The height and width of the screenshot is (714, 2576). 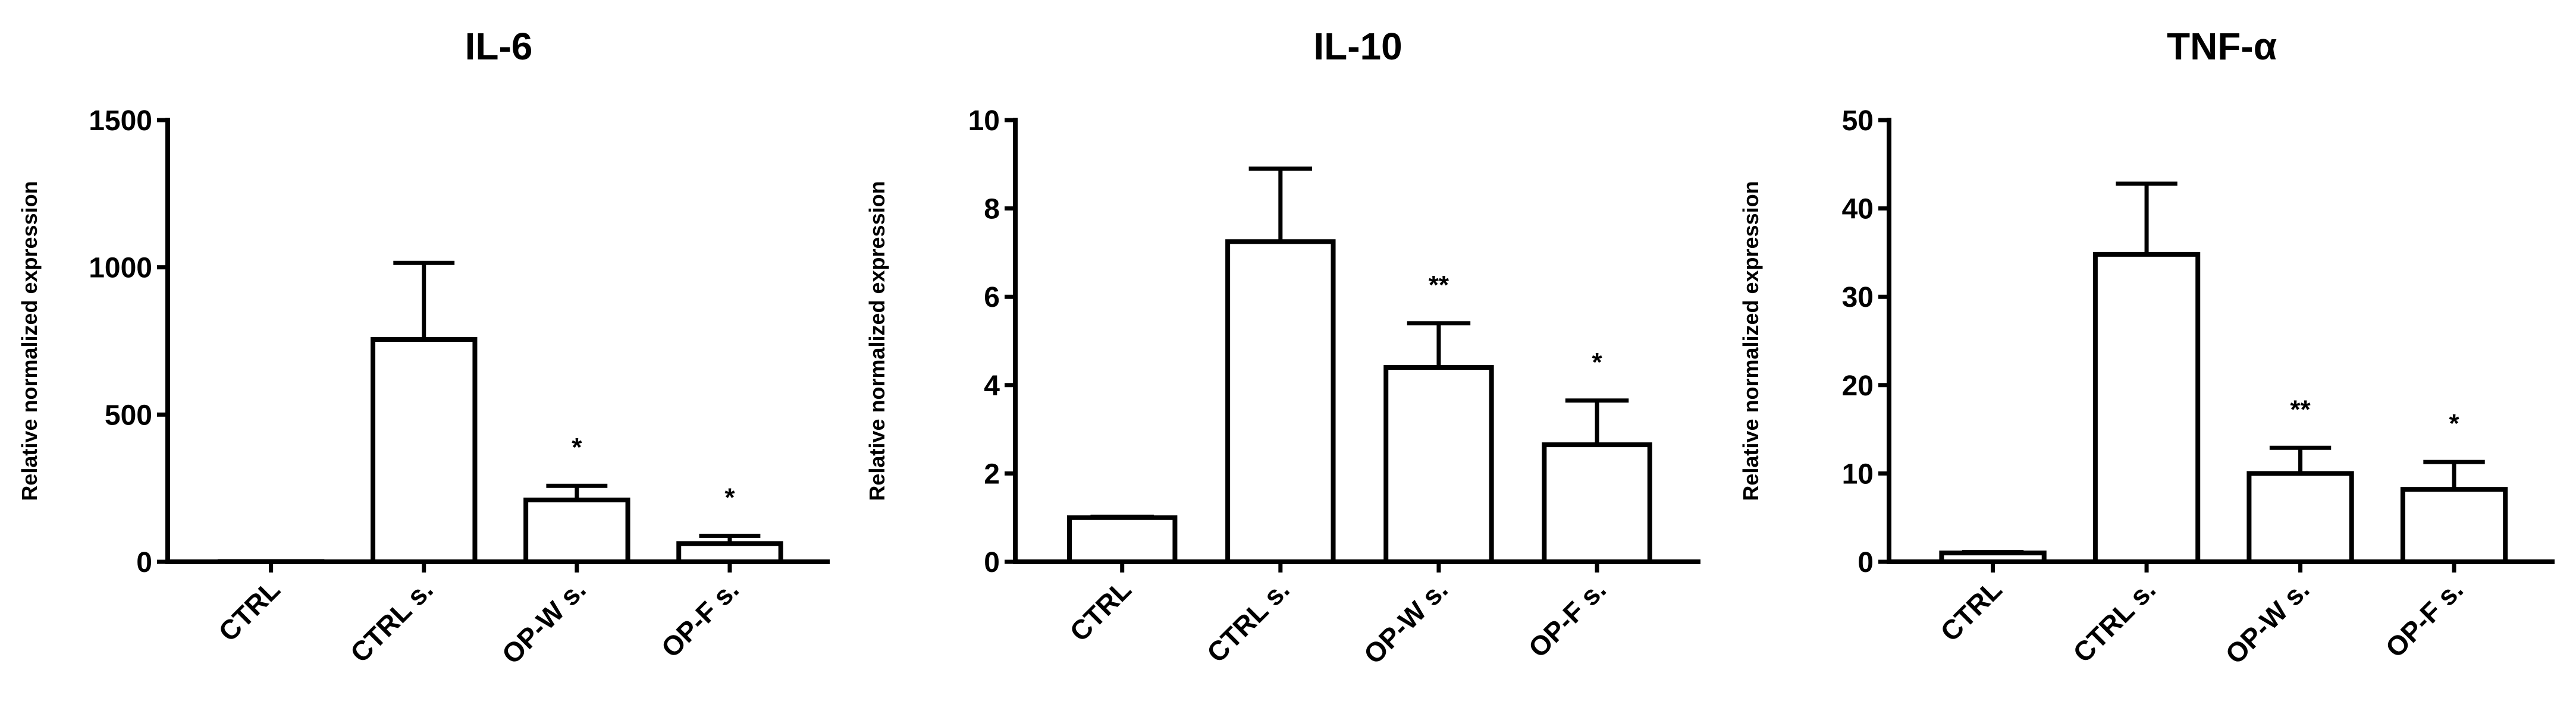 What do you see at coordinates (128, 415) in the screenshot?
I see `y-tick-label: 500` at bounding box center [128, 415].